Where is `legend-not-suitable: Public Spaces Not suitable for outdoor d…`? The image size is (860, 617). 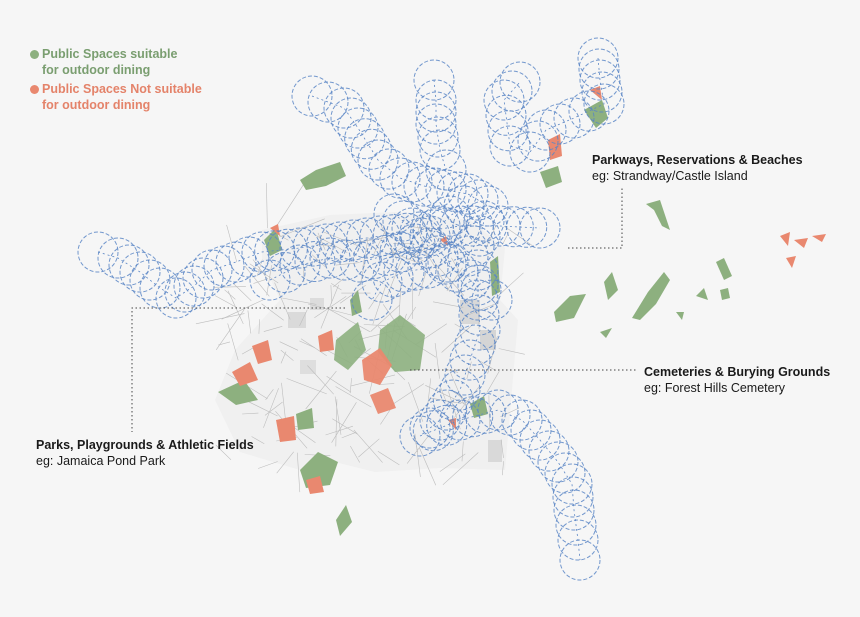 legend-not-suitable: Public Spaces Not suitable for outdoor d… is located at coordinates (116, 97).